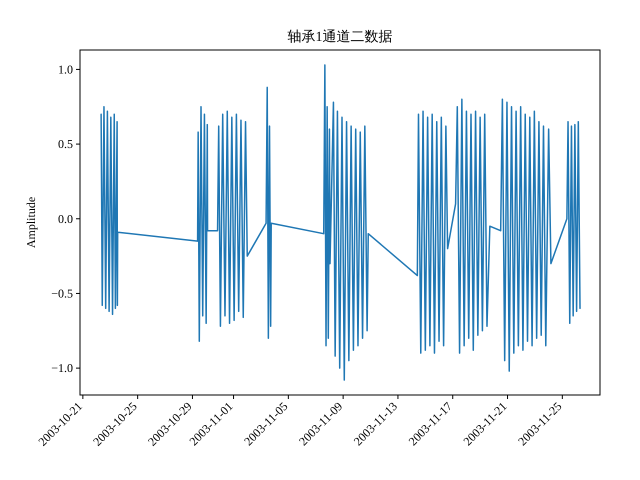 This screenshot has height=480, width=640. What do you see at coordinates (62, 293) in the screenshot?
I see `y-tick-label: −0.5` at bounding box center [62, 293].